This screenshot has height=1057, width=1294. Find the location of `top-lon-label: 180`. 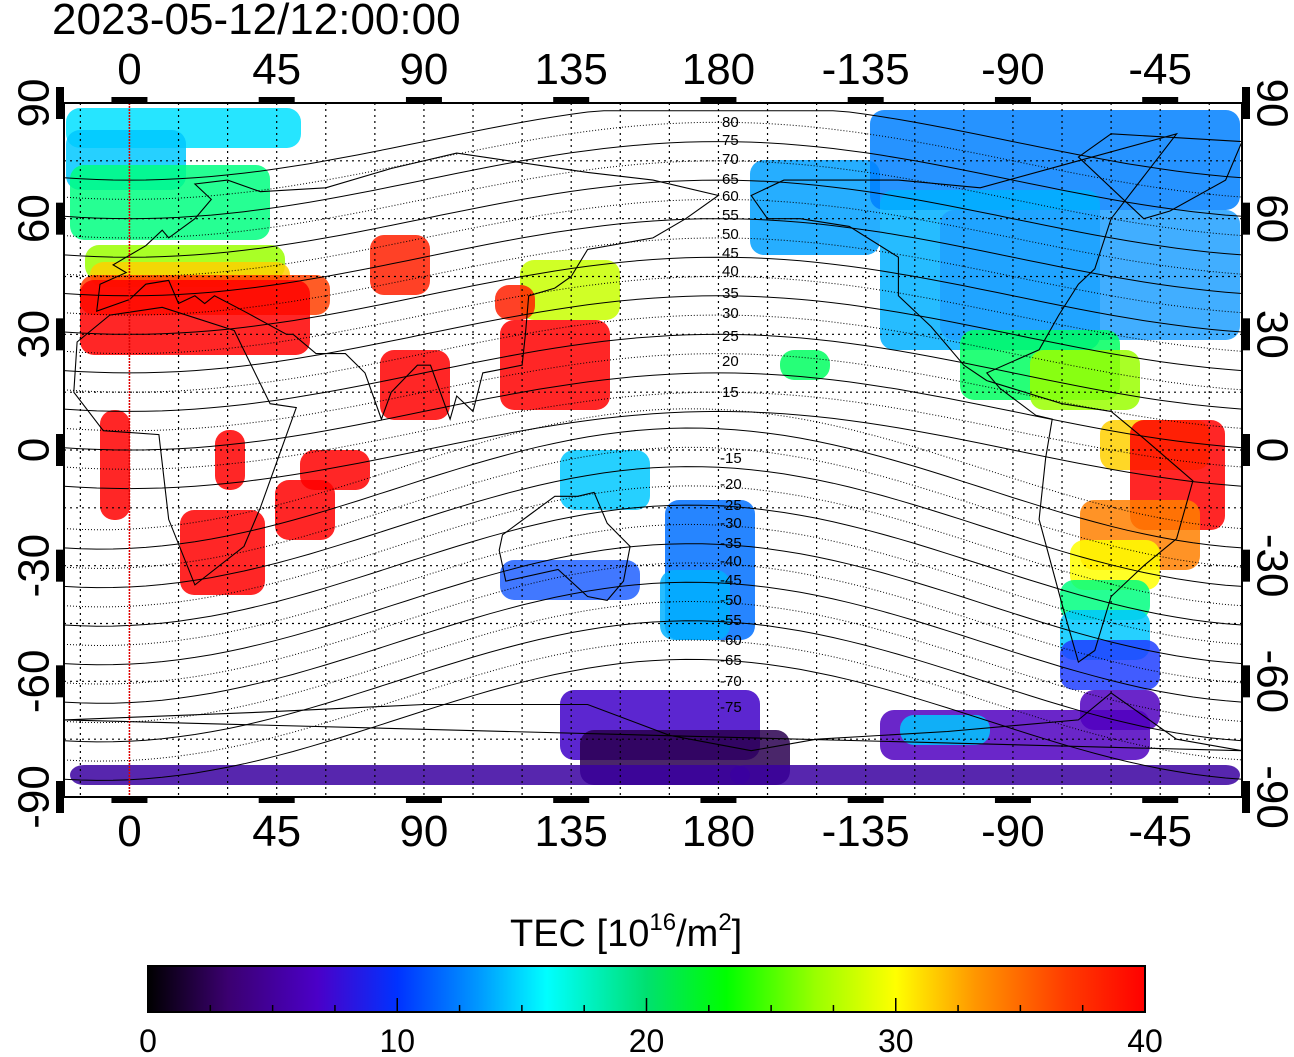

top-lon-label: 180 is located at coordinates (718, 69).